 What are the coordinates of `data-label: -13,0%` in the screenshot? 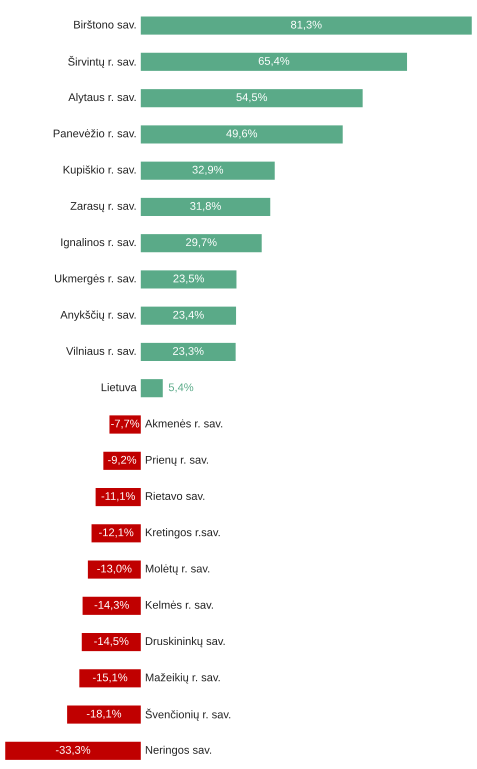 It's located at (114, 569).